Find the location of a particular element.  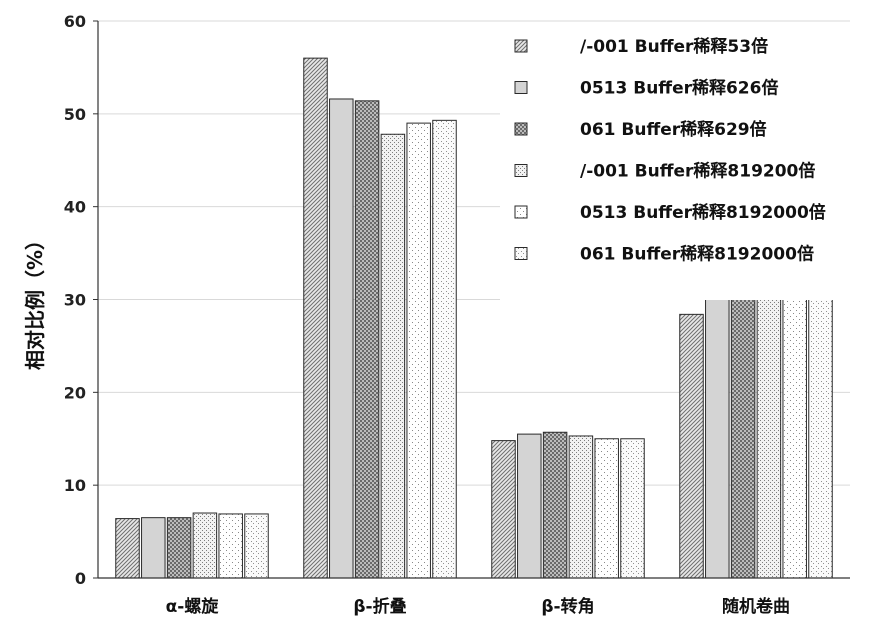

bar-series6-cat3 is located at coordinates (632, 508).